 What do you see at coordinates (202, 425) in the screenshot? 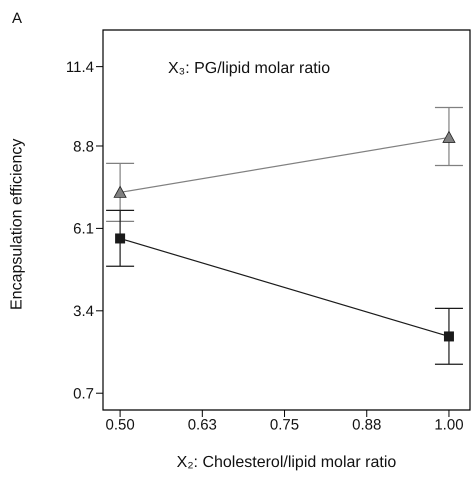
I see `x-tick-label: 0.63` at bounding box center [202, 425].